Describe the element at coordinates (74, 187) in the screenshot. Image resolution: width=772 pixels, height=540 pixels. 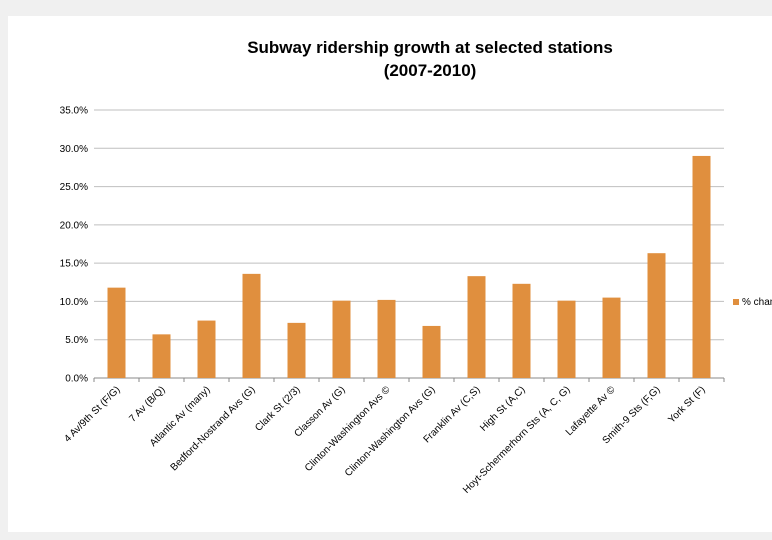
I see `y-tick-label: 25.0%` at that location.